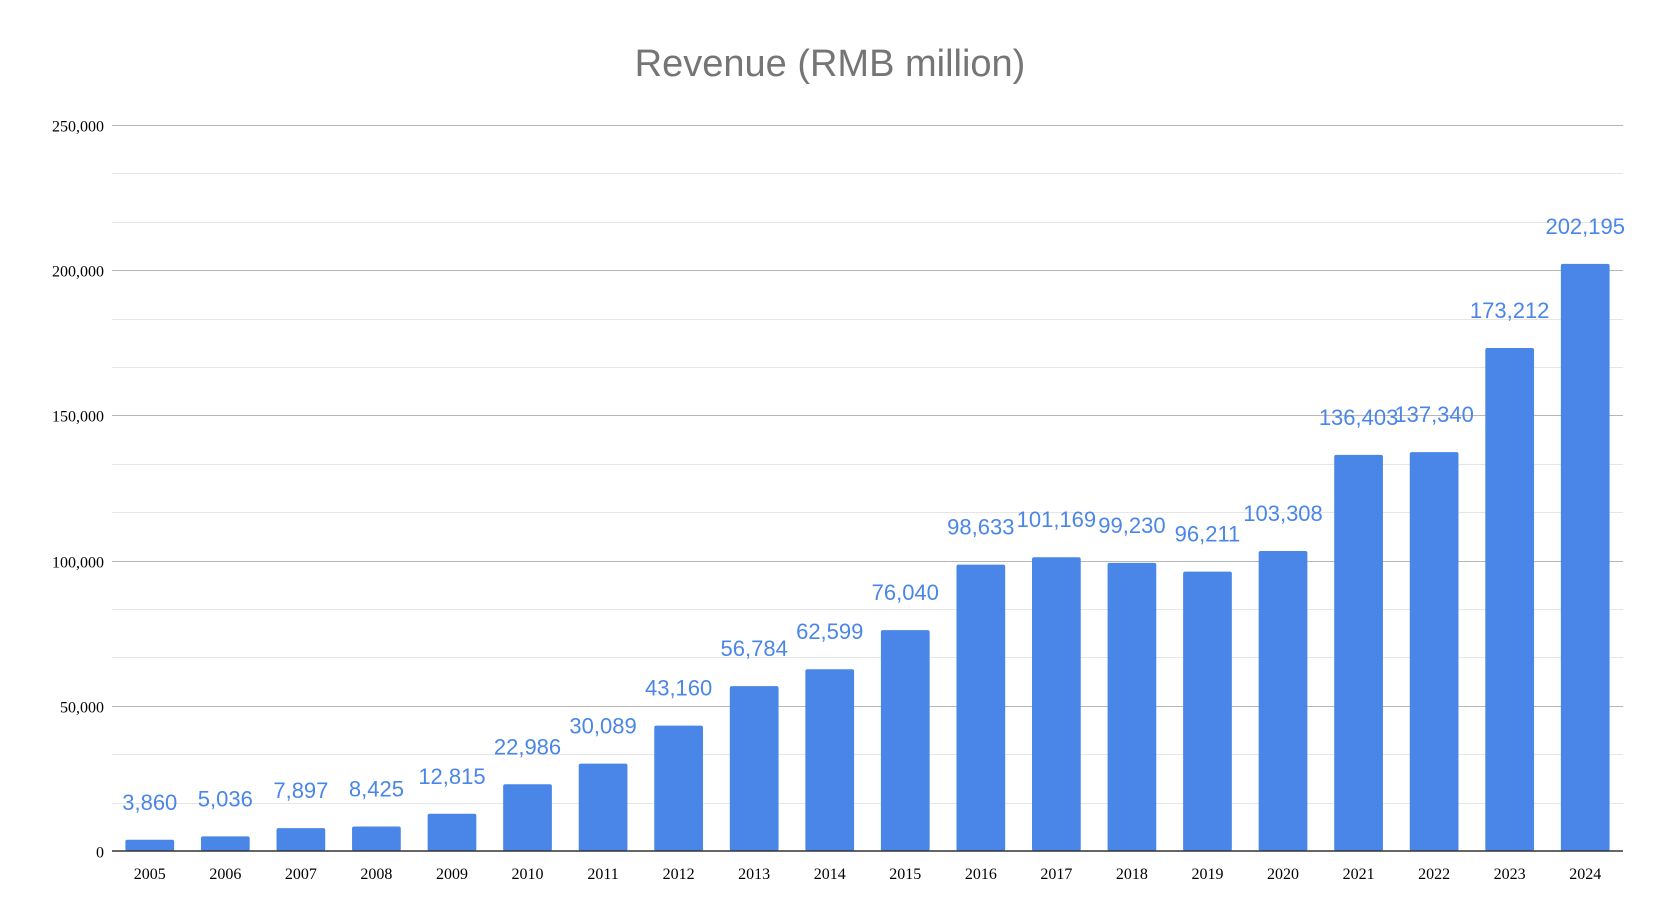  I want to click on y-tick-label: 150,000, so click(78, 417).